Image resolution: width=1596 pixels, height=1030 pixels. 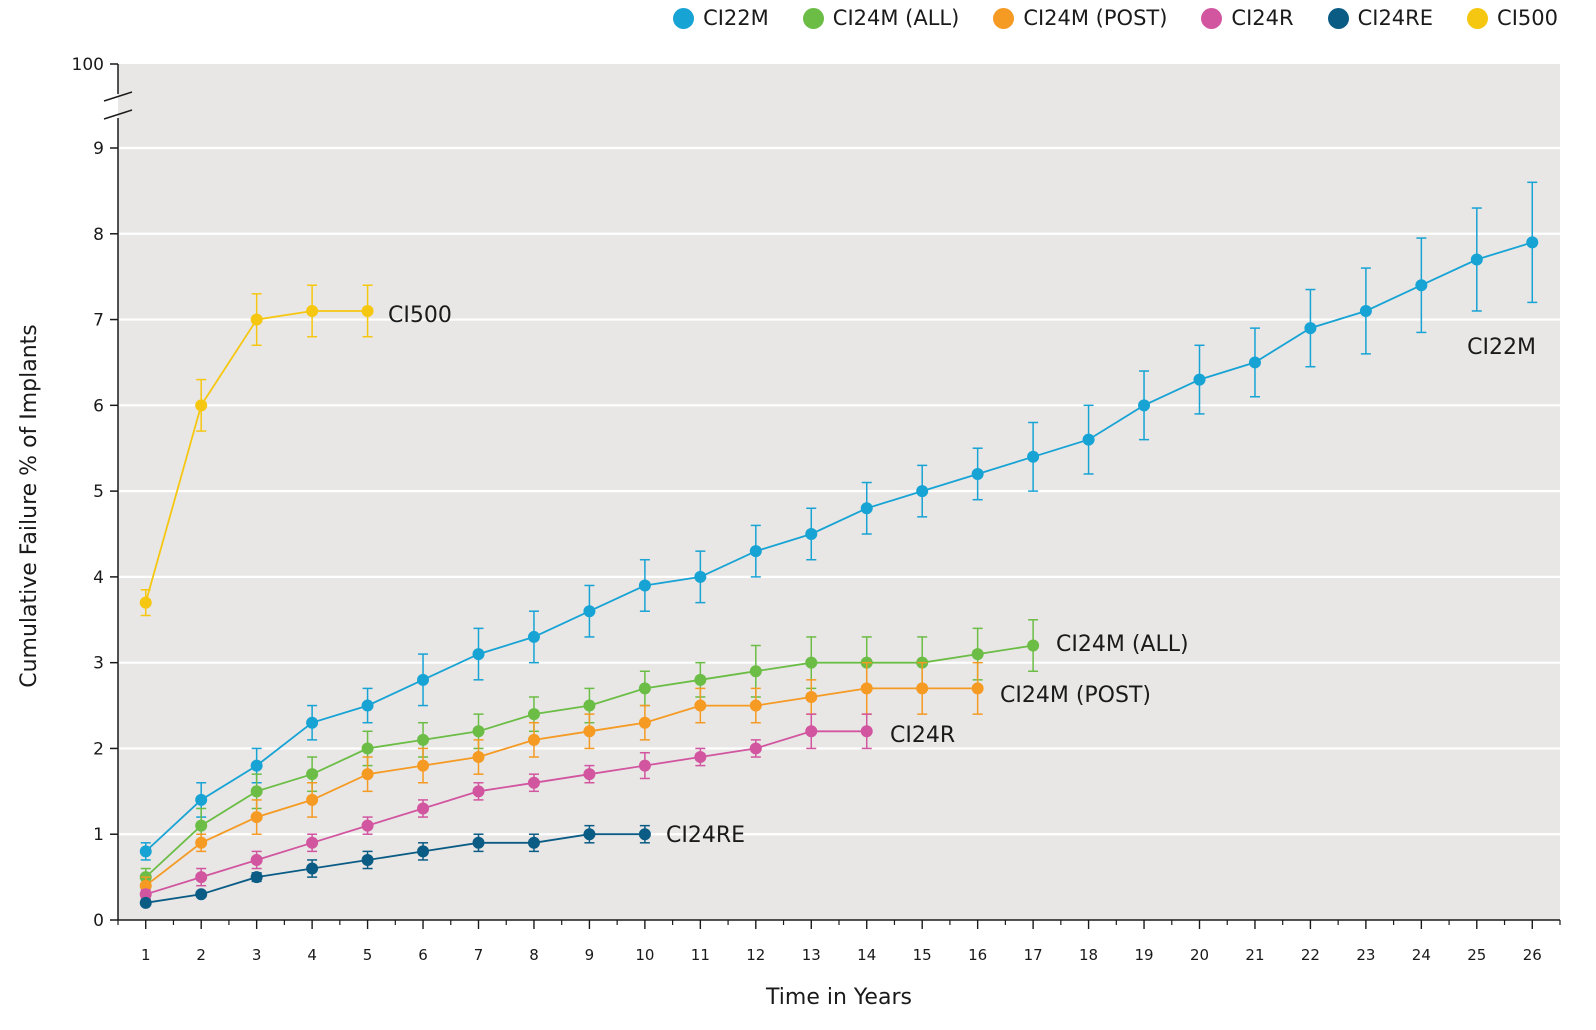 What do you see at coordinates (1421, 955) in the screenshot?
I see `x-tick-label: 24` at bounding box center [1421, 955].